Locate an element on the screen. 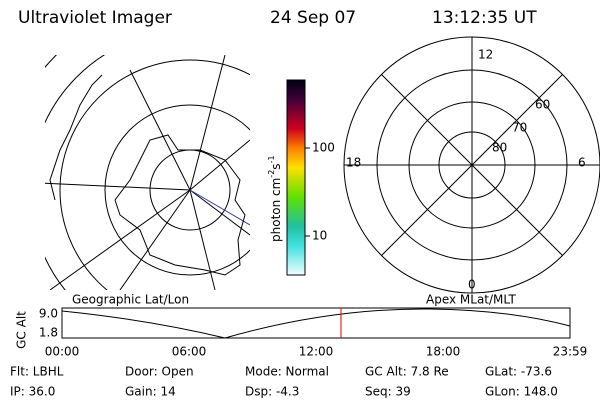 The width and height of the screenshot is (600, 400). x-tick-label: 00:00 is located at coordinates (62, 352).